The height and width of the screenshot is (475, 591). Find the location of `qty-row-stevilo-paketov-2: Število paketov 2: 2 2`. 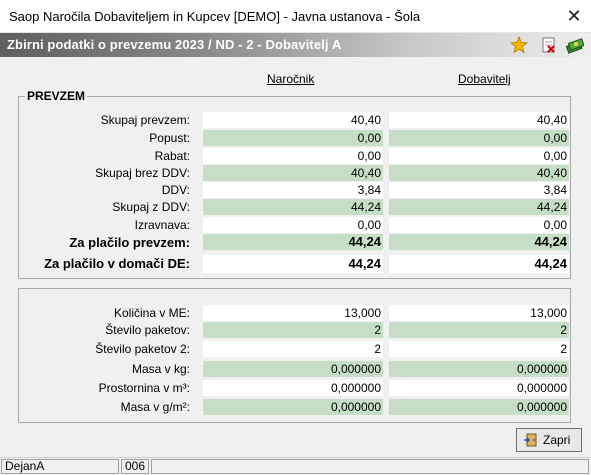

qty-row-stevilo-paketov-2: Število paketov 2: 2 2 is located at coordinates (295, 349).